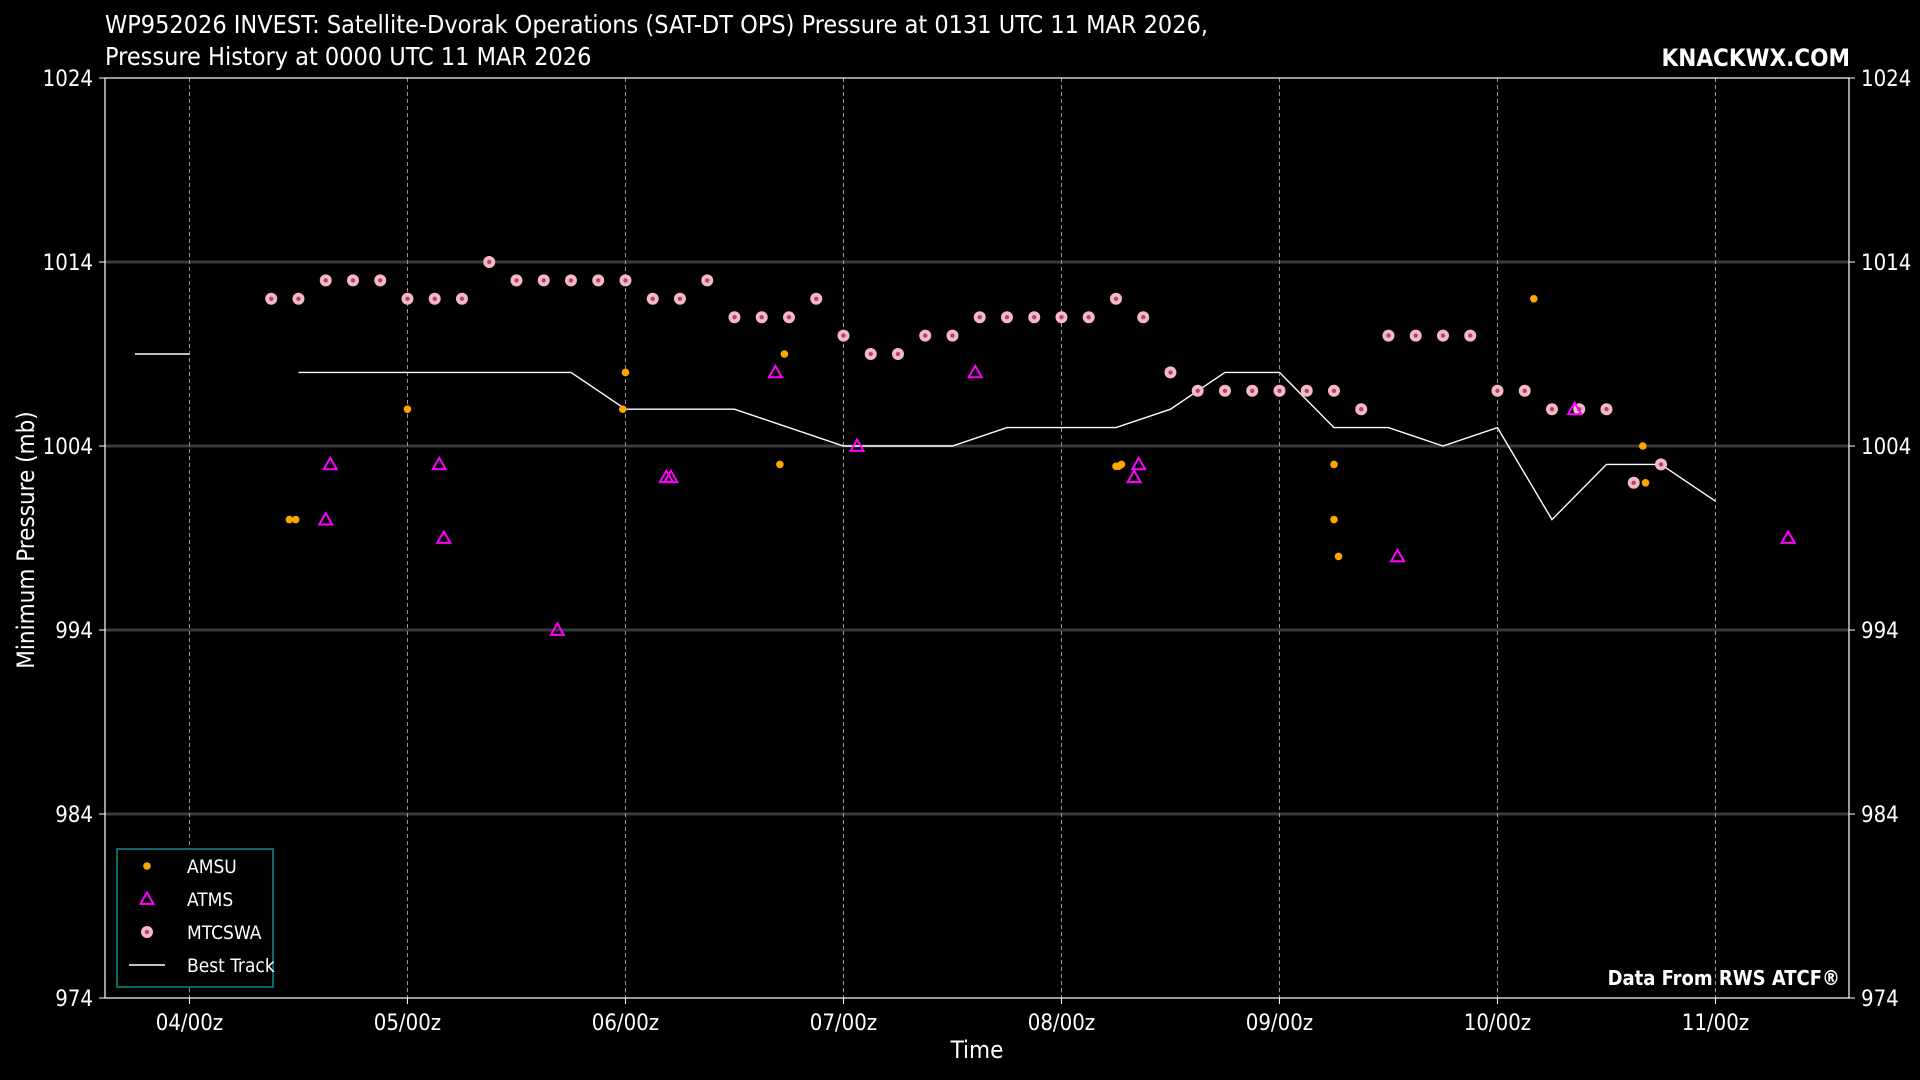 This screenshot has width=1920, height=1080. Describe the element at coordinates (843, 1023) in the screenshot. I see `x-tick-label: 07/00z` at that location.